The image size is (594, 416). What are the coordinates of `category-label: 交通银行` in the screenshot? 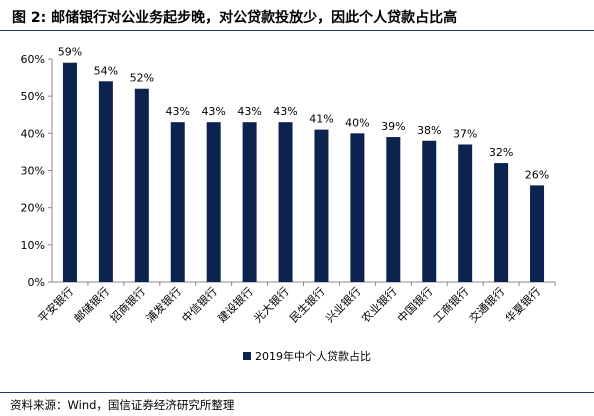 It's located at (486, 304).